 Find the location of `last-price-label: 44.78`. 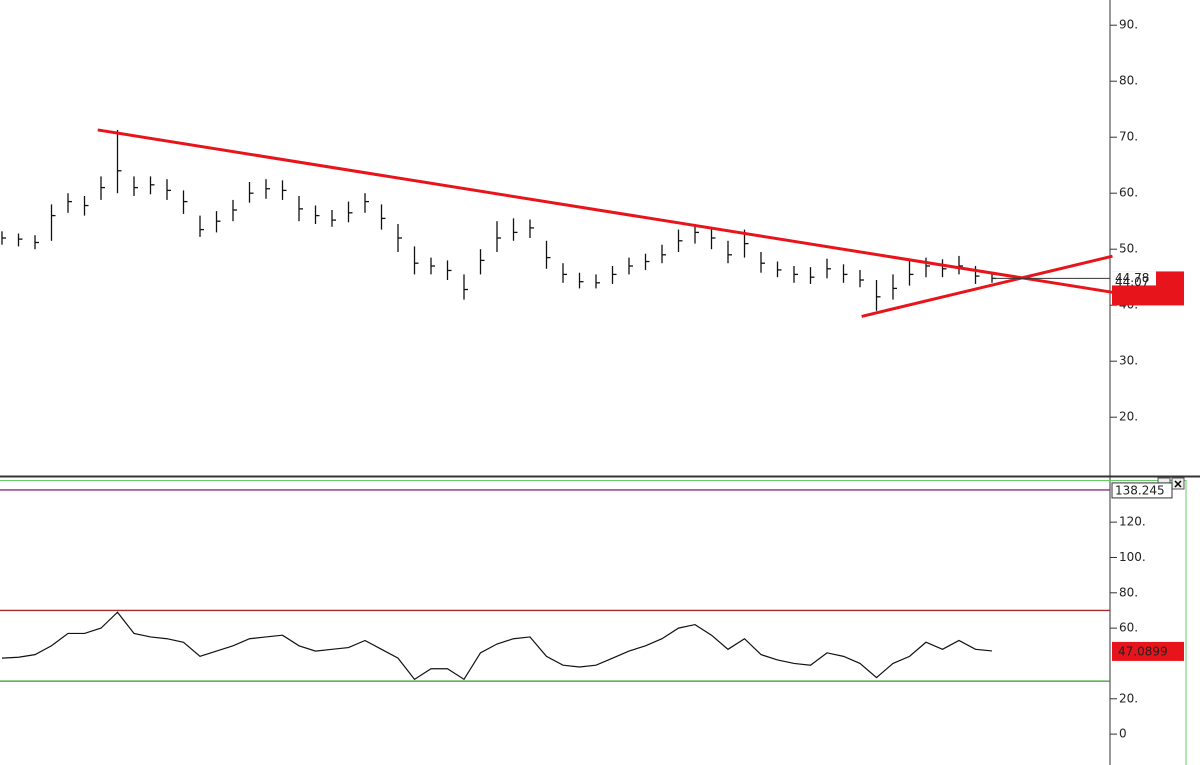

last-price-label: 44.78 is located at coordinates (1132, 278).